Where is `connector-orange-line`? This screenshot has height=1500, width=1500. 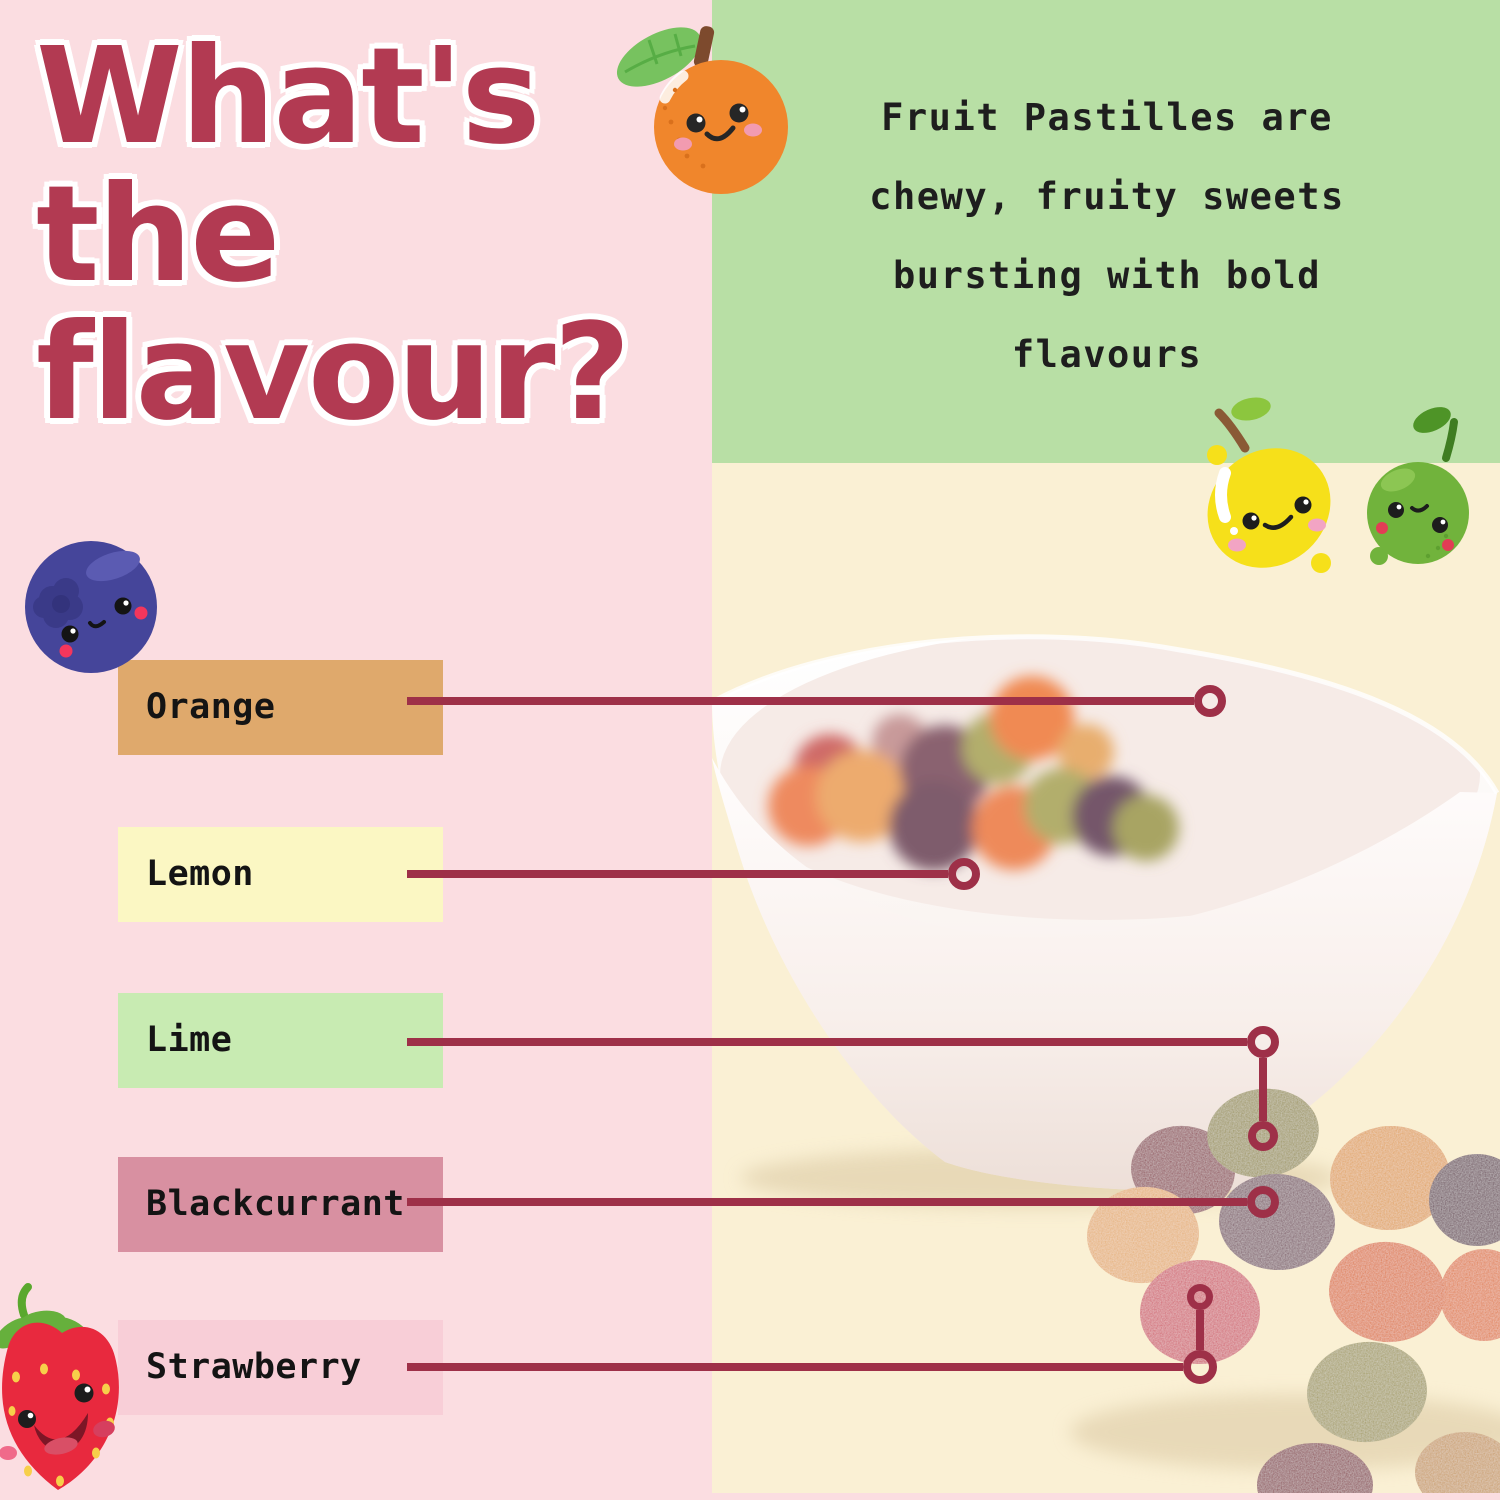
connector-orange-line is located at coordinates (800, 701).